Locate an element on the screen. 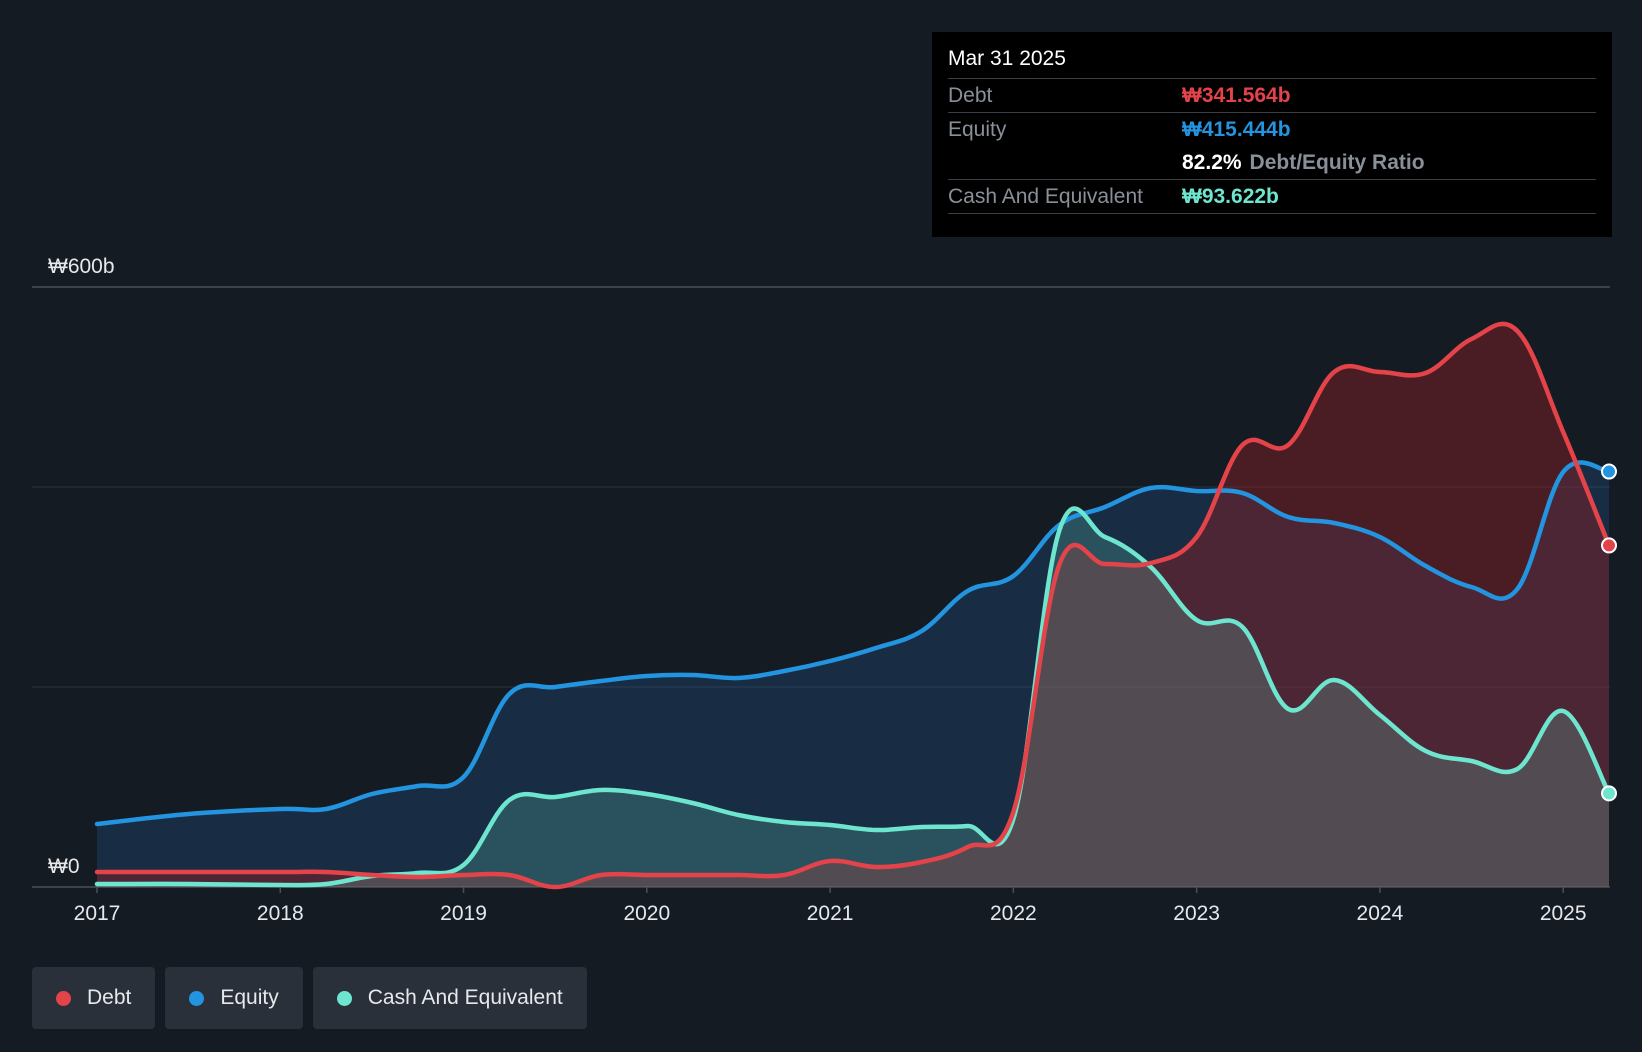 This screenshot has width=1642, height=1052. legend-debt-label: Debt is located at coordinates (109, 997).